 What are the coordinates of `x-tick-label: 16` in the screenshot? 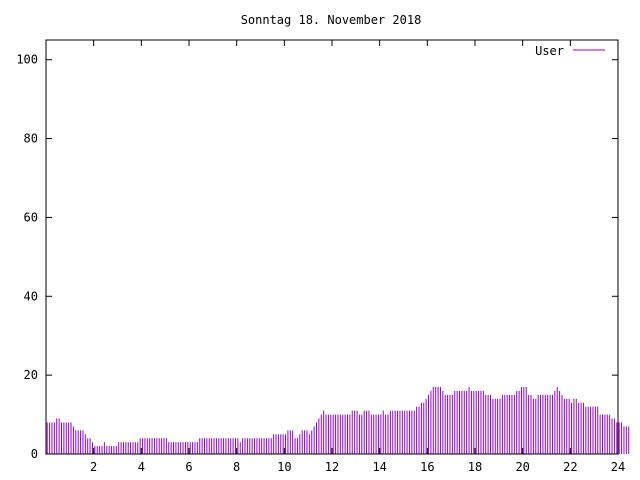 It's located at (427, 467).